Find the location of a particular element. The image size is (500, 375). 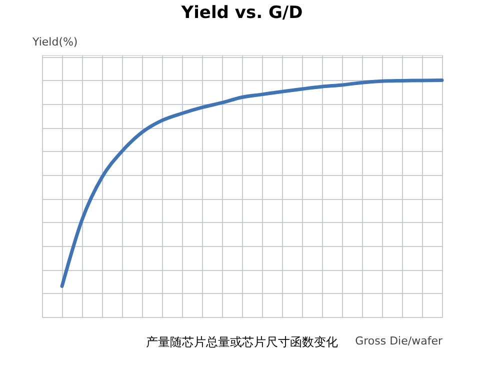

x-axis-title: Gross Die/wafer is located at coordinates (399, 341).